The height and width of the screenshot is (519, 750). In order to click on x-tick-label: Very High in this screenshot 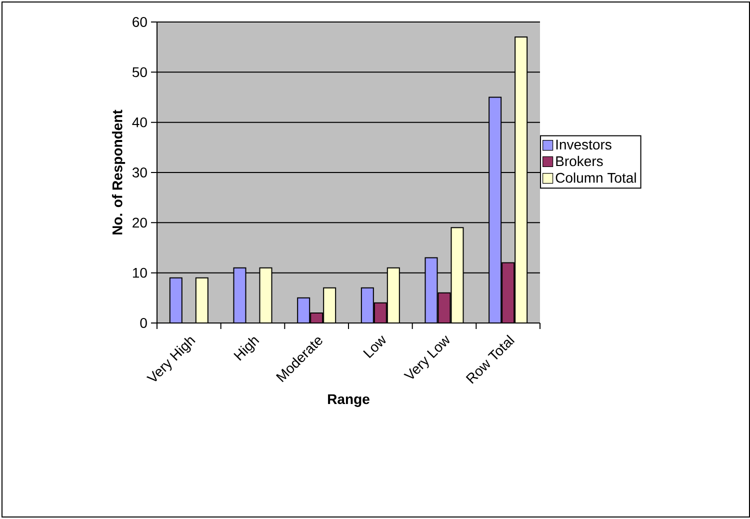, I will do `click(171, 359)`.